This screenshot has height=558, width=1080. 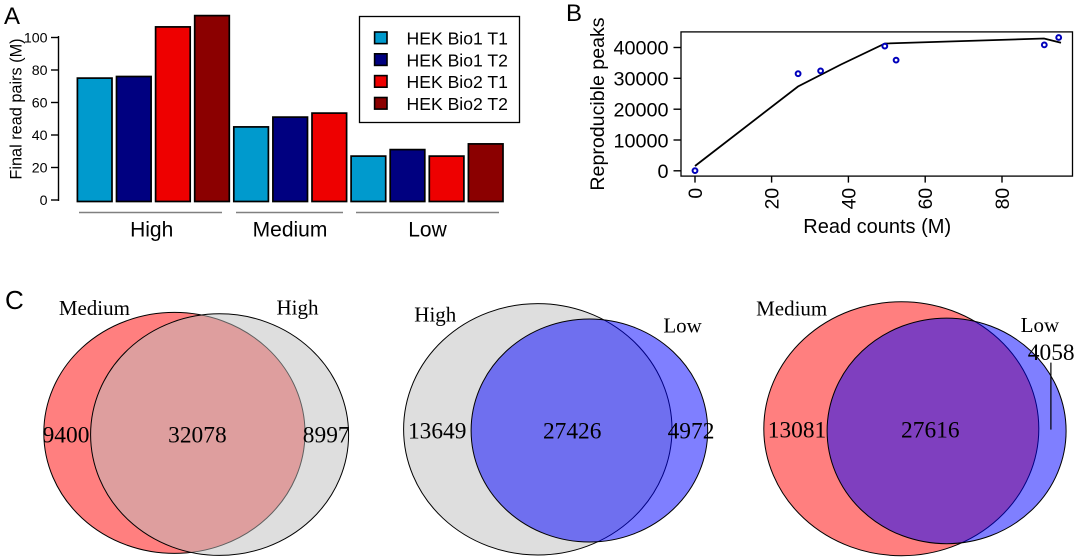 What do you see at coordinates (574, 13) in the screenshot?
I see `svg-text: B` at bounding box center [574, 13].